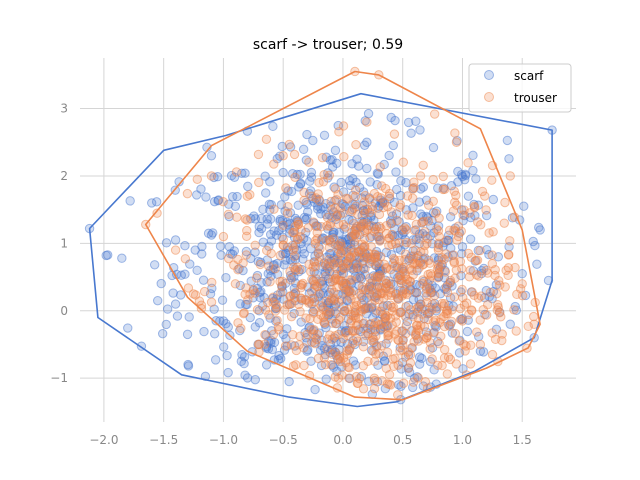  Describe the element at coordinates (535, 98) in the screenshot. I see `legend-label-trouser: trouser` at that location.